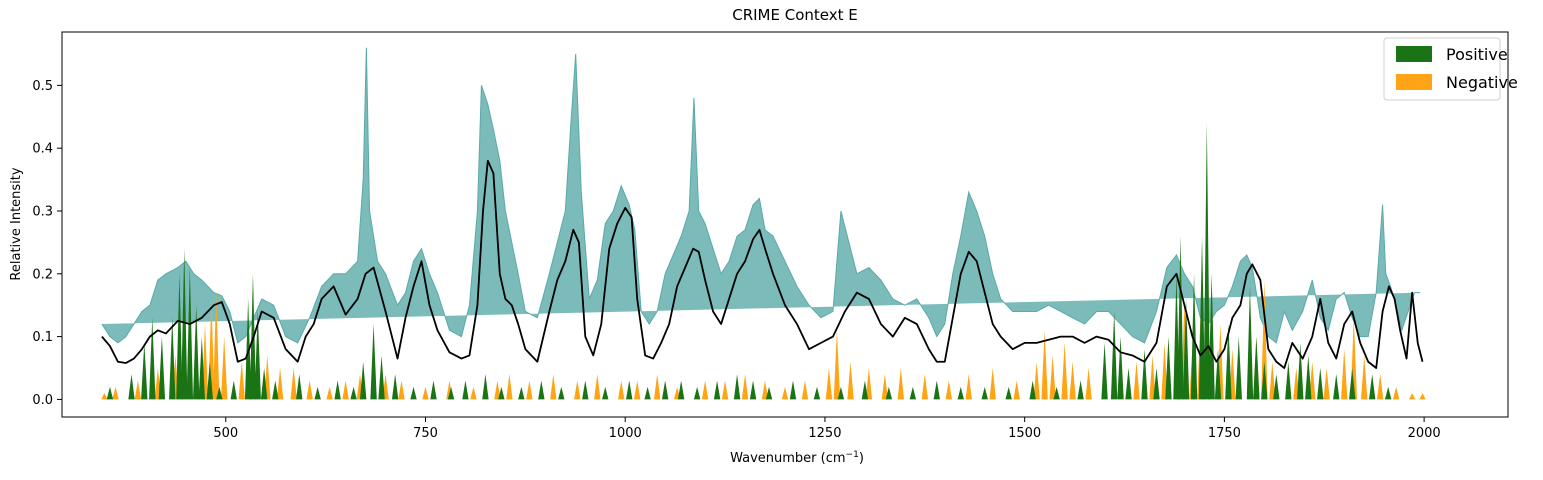 This screenshot has width=1543, height=480. Describe the element at coordinates (42, 400) in the screenshot. I see `y-tick-label: 0.0` at that location.